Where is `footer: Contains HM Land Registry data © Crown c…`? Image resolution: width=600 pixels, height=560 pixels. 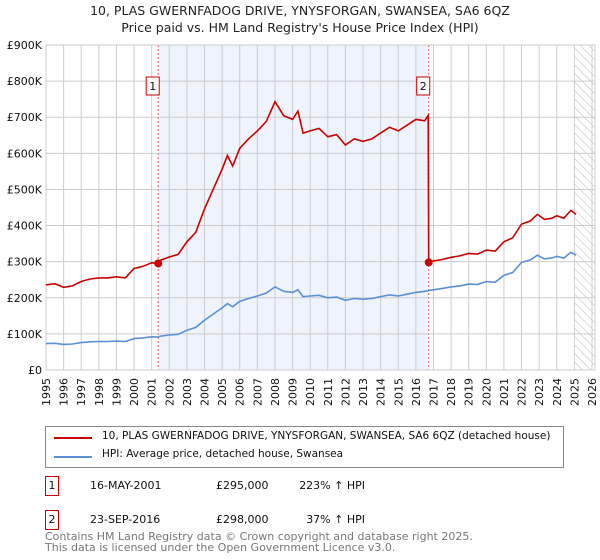
footer: Contains HM Land Registry data © Crown c… is located at coordinates (259, 542).